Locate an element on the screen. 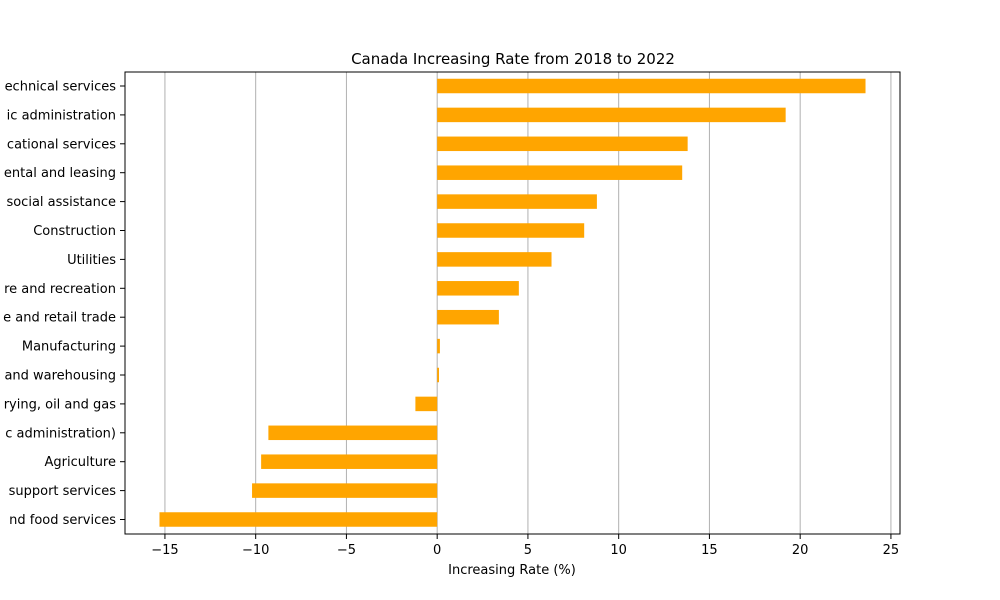 Image resolution: width=1000 pixels, height=600 pixels. y-tick-label: rying, oil and gas is located at coordinates (60, 404).